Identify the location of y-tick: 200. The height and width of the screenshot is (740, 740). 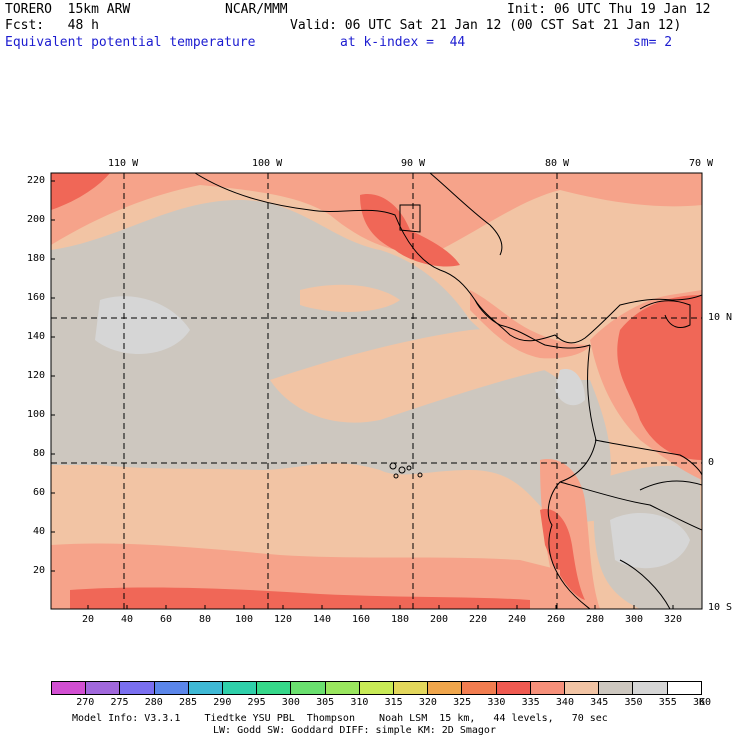
(36, 219).